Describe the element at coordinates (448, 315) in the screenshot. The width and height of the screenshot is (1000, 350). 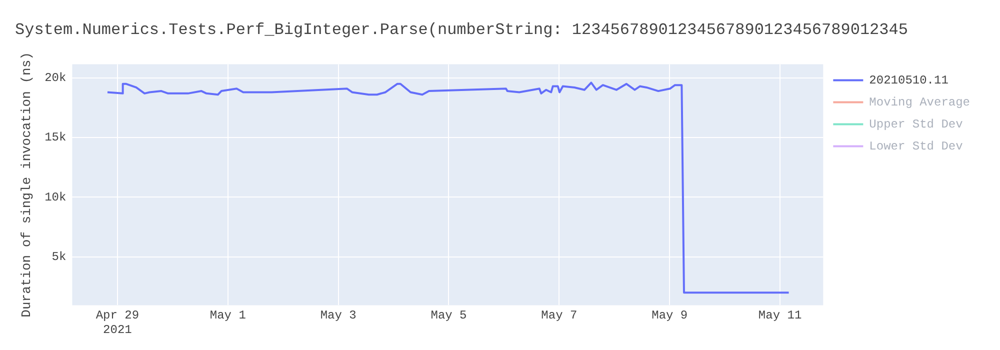
I see `x-tick-label: May 5` at that location.